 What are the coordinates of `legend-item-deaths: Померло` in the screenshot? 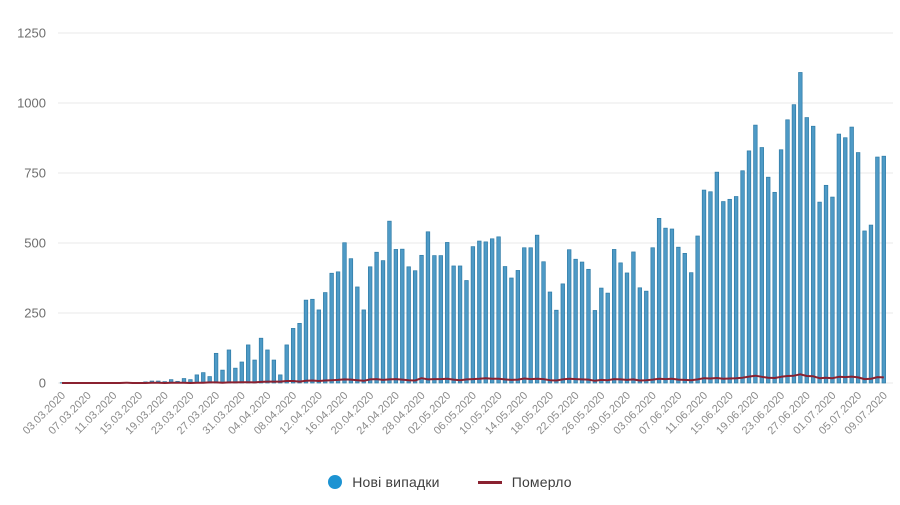 It's located at (524, 482).